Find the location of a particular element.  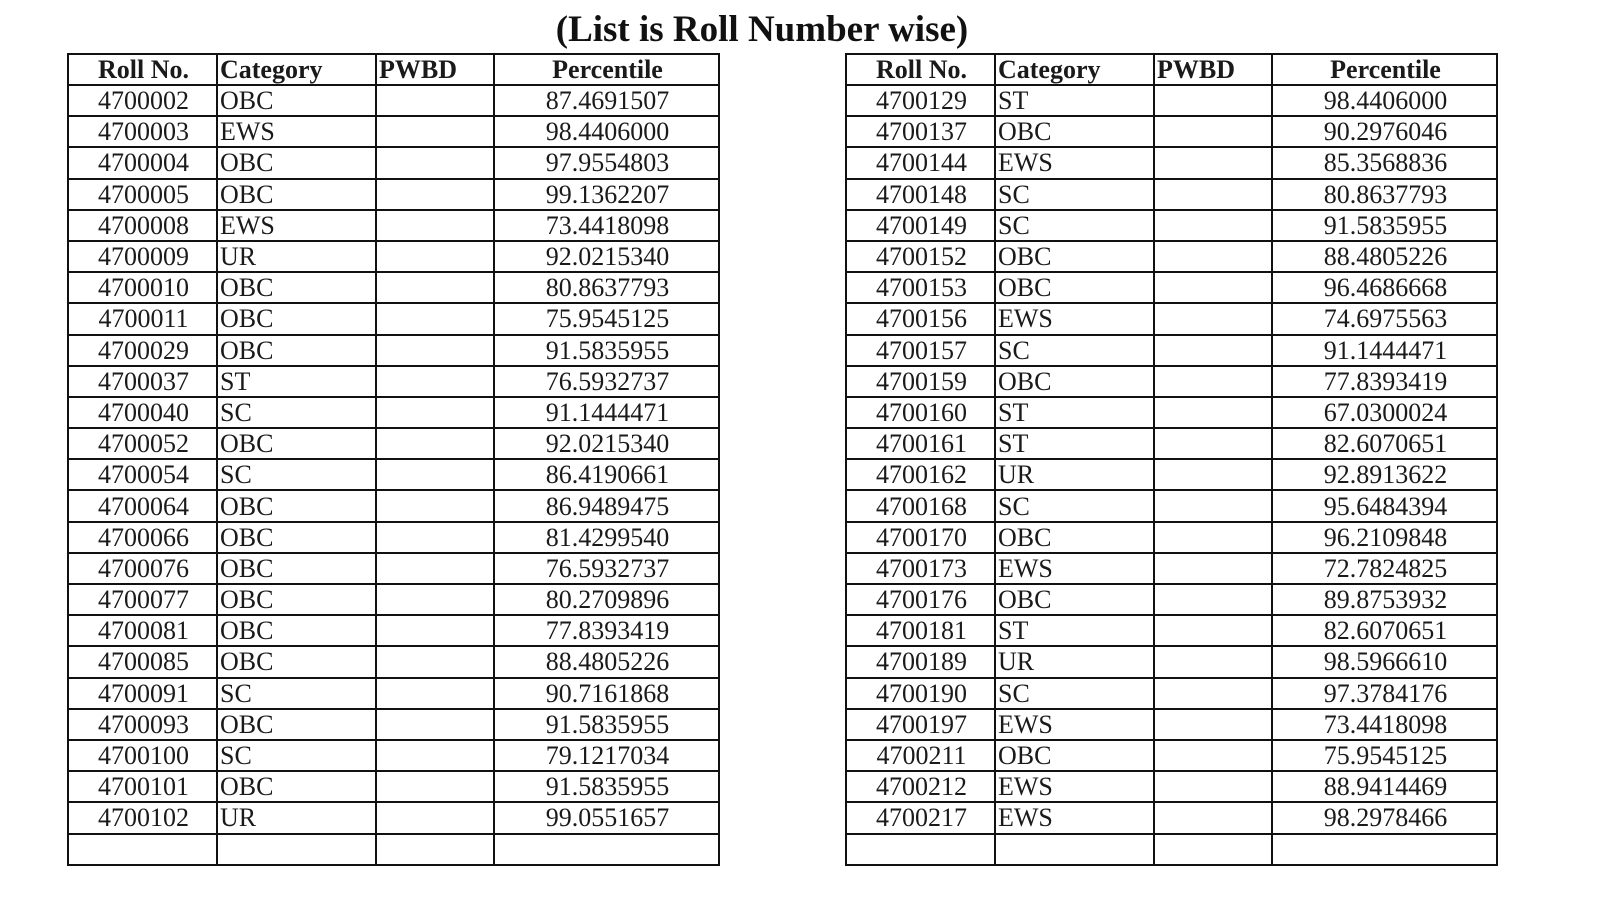

table-row: 4700149 SC 91.5835955 is located at coordinates (1171, 225).